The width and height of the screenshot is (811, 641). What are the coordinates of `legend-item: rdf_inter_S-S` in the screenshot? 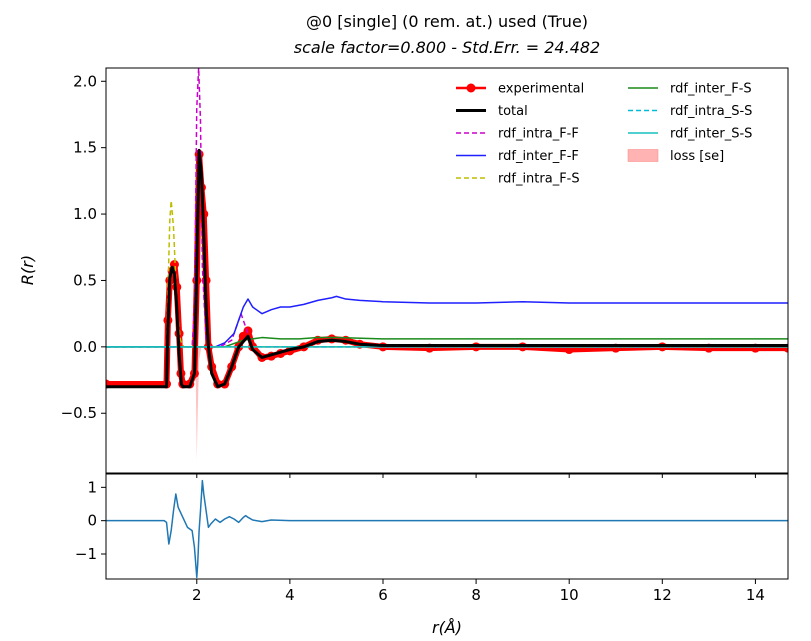 It's located at (690, 134).